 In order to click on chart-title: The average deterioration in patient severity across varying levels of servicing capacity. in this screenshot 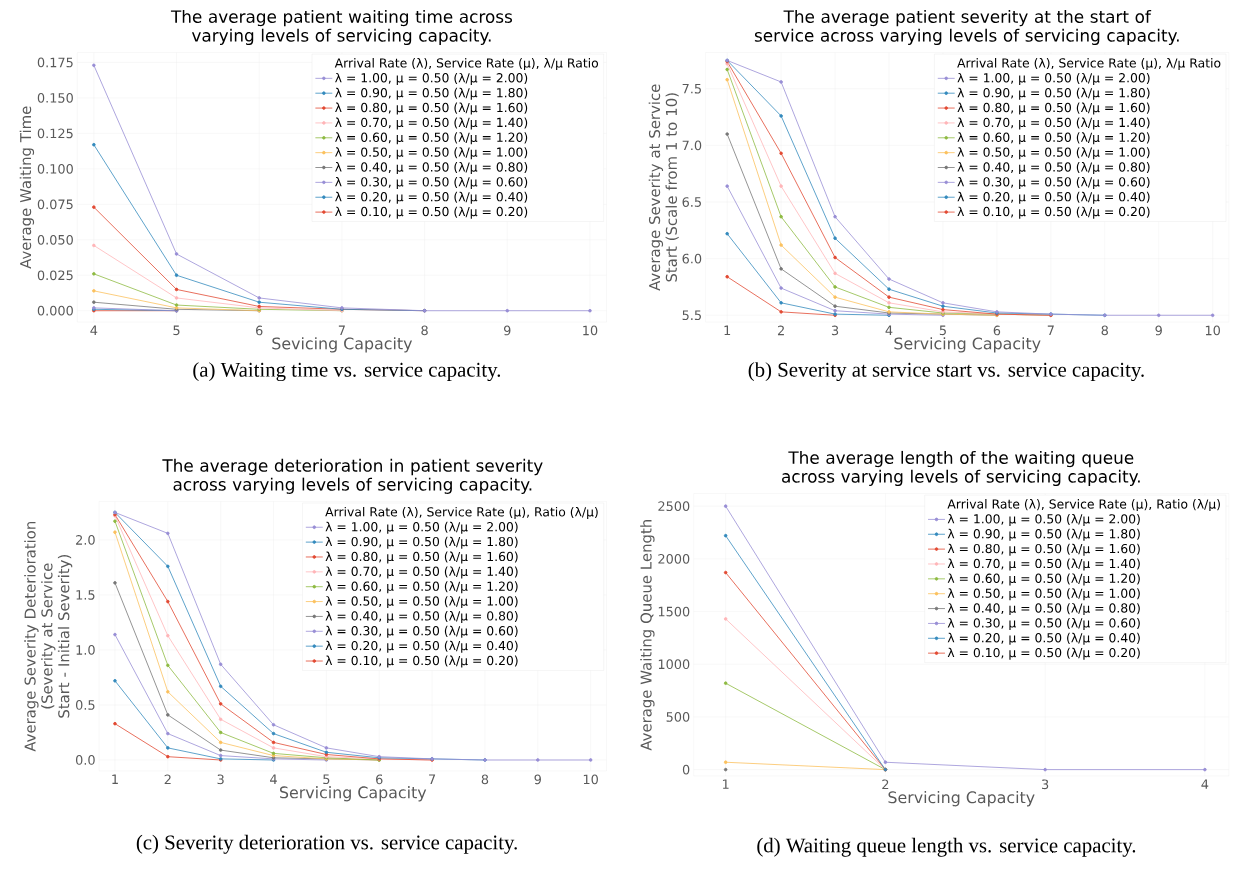, I will do `click(352, 476)`.